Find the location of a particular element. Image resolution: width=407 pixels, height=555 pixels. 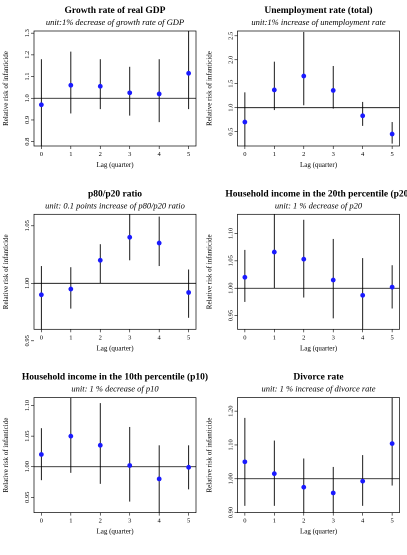

y-tick-label: 0.90 is located at coordinates (231, 512).